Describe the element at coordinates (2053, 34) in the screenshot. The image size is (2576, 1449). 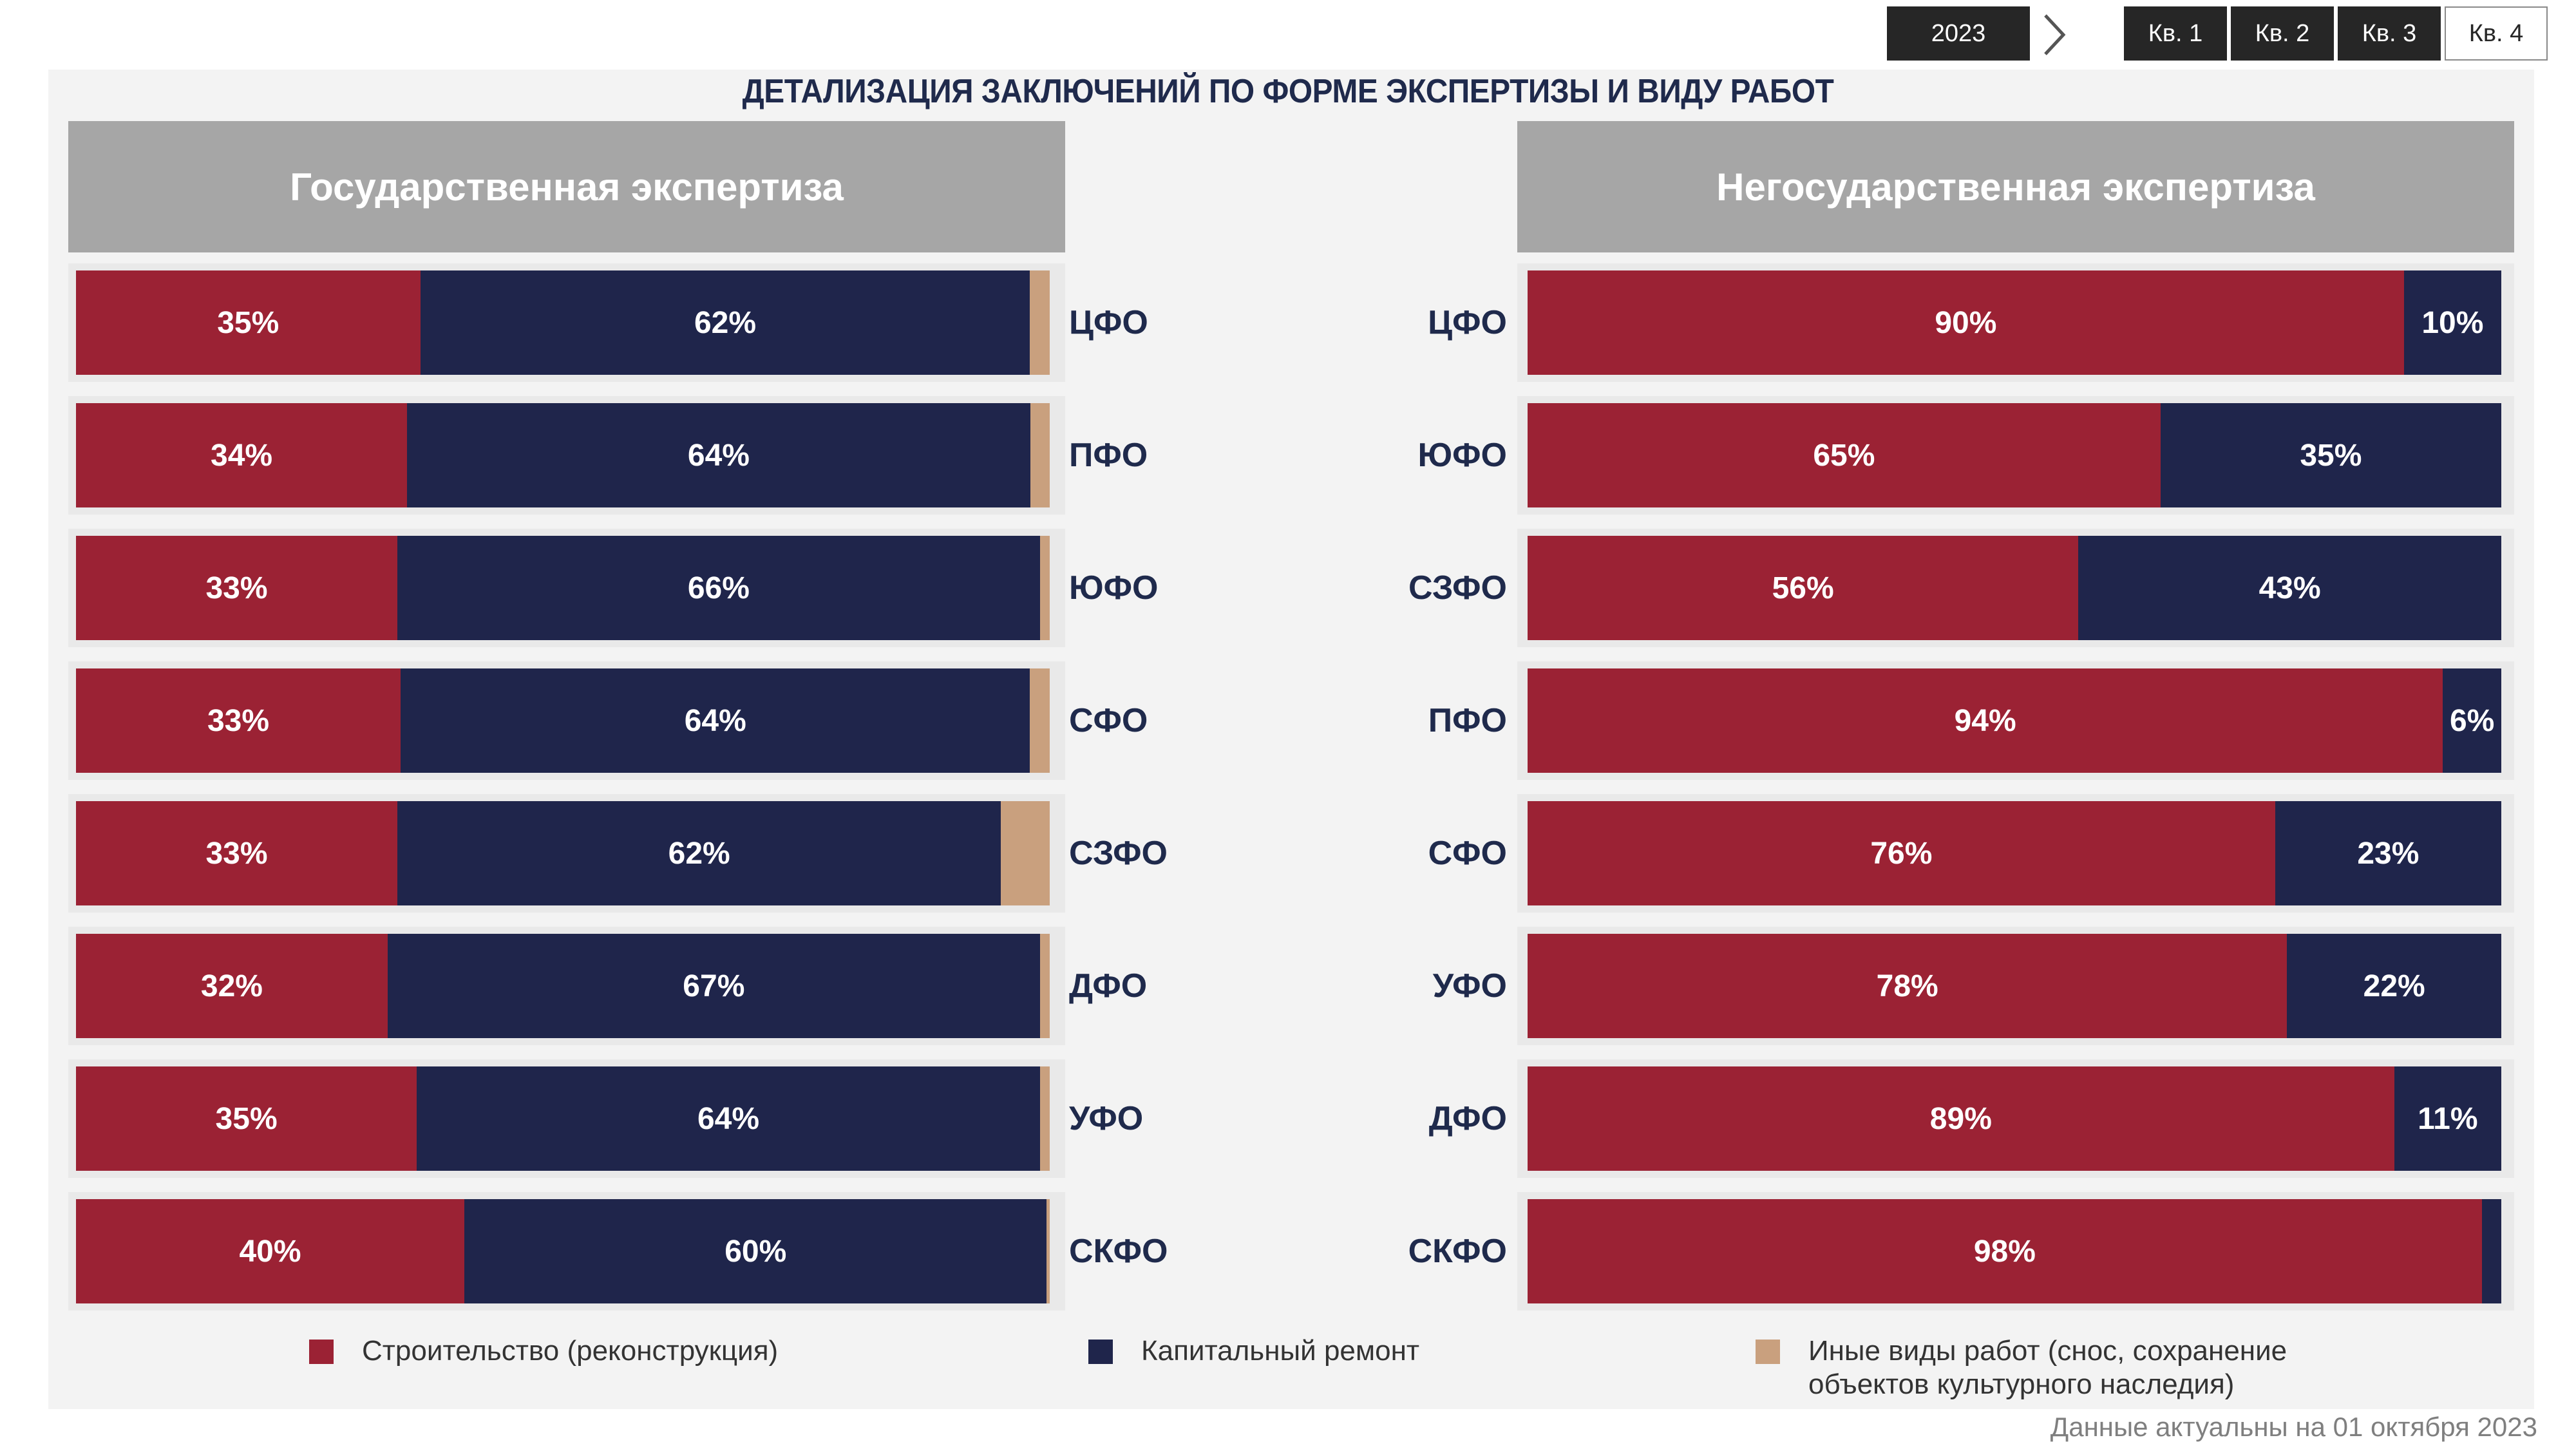
I see `chevron-right-icon` at that location.